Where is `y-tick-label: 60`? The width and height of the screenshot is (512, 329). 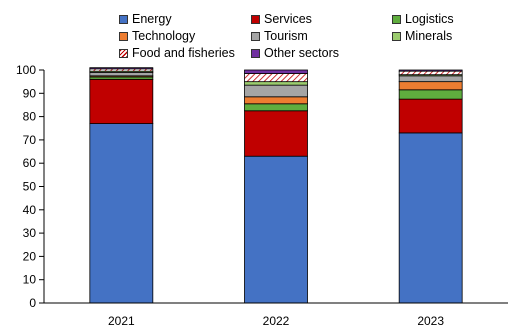 y-tick-label: 60 is located at coordinates (30, 163).